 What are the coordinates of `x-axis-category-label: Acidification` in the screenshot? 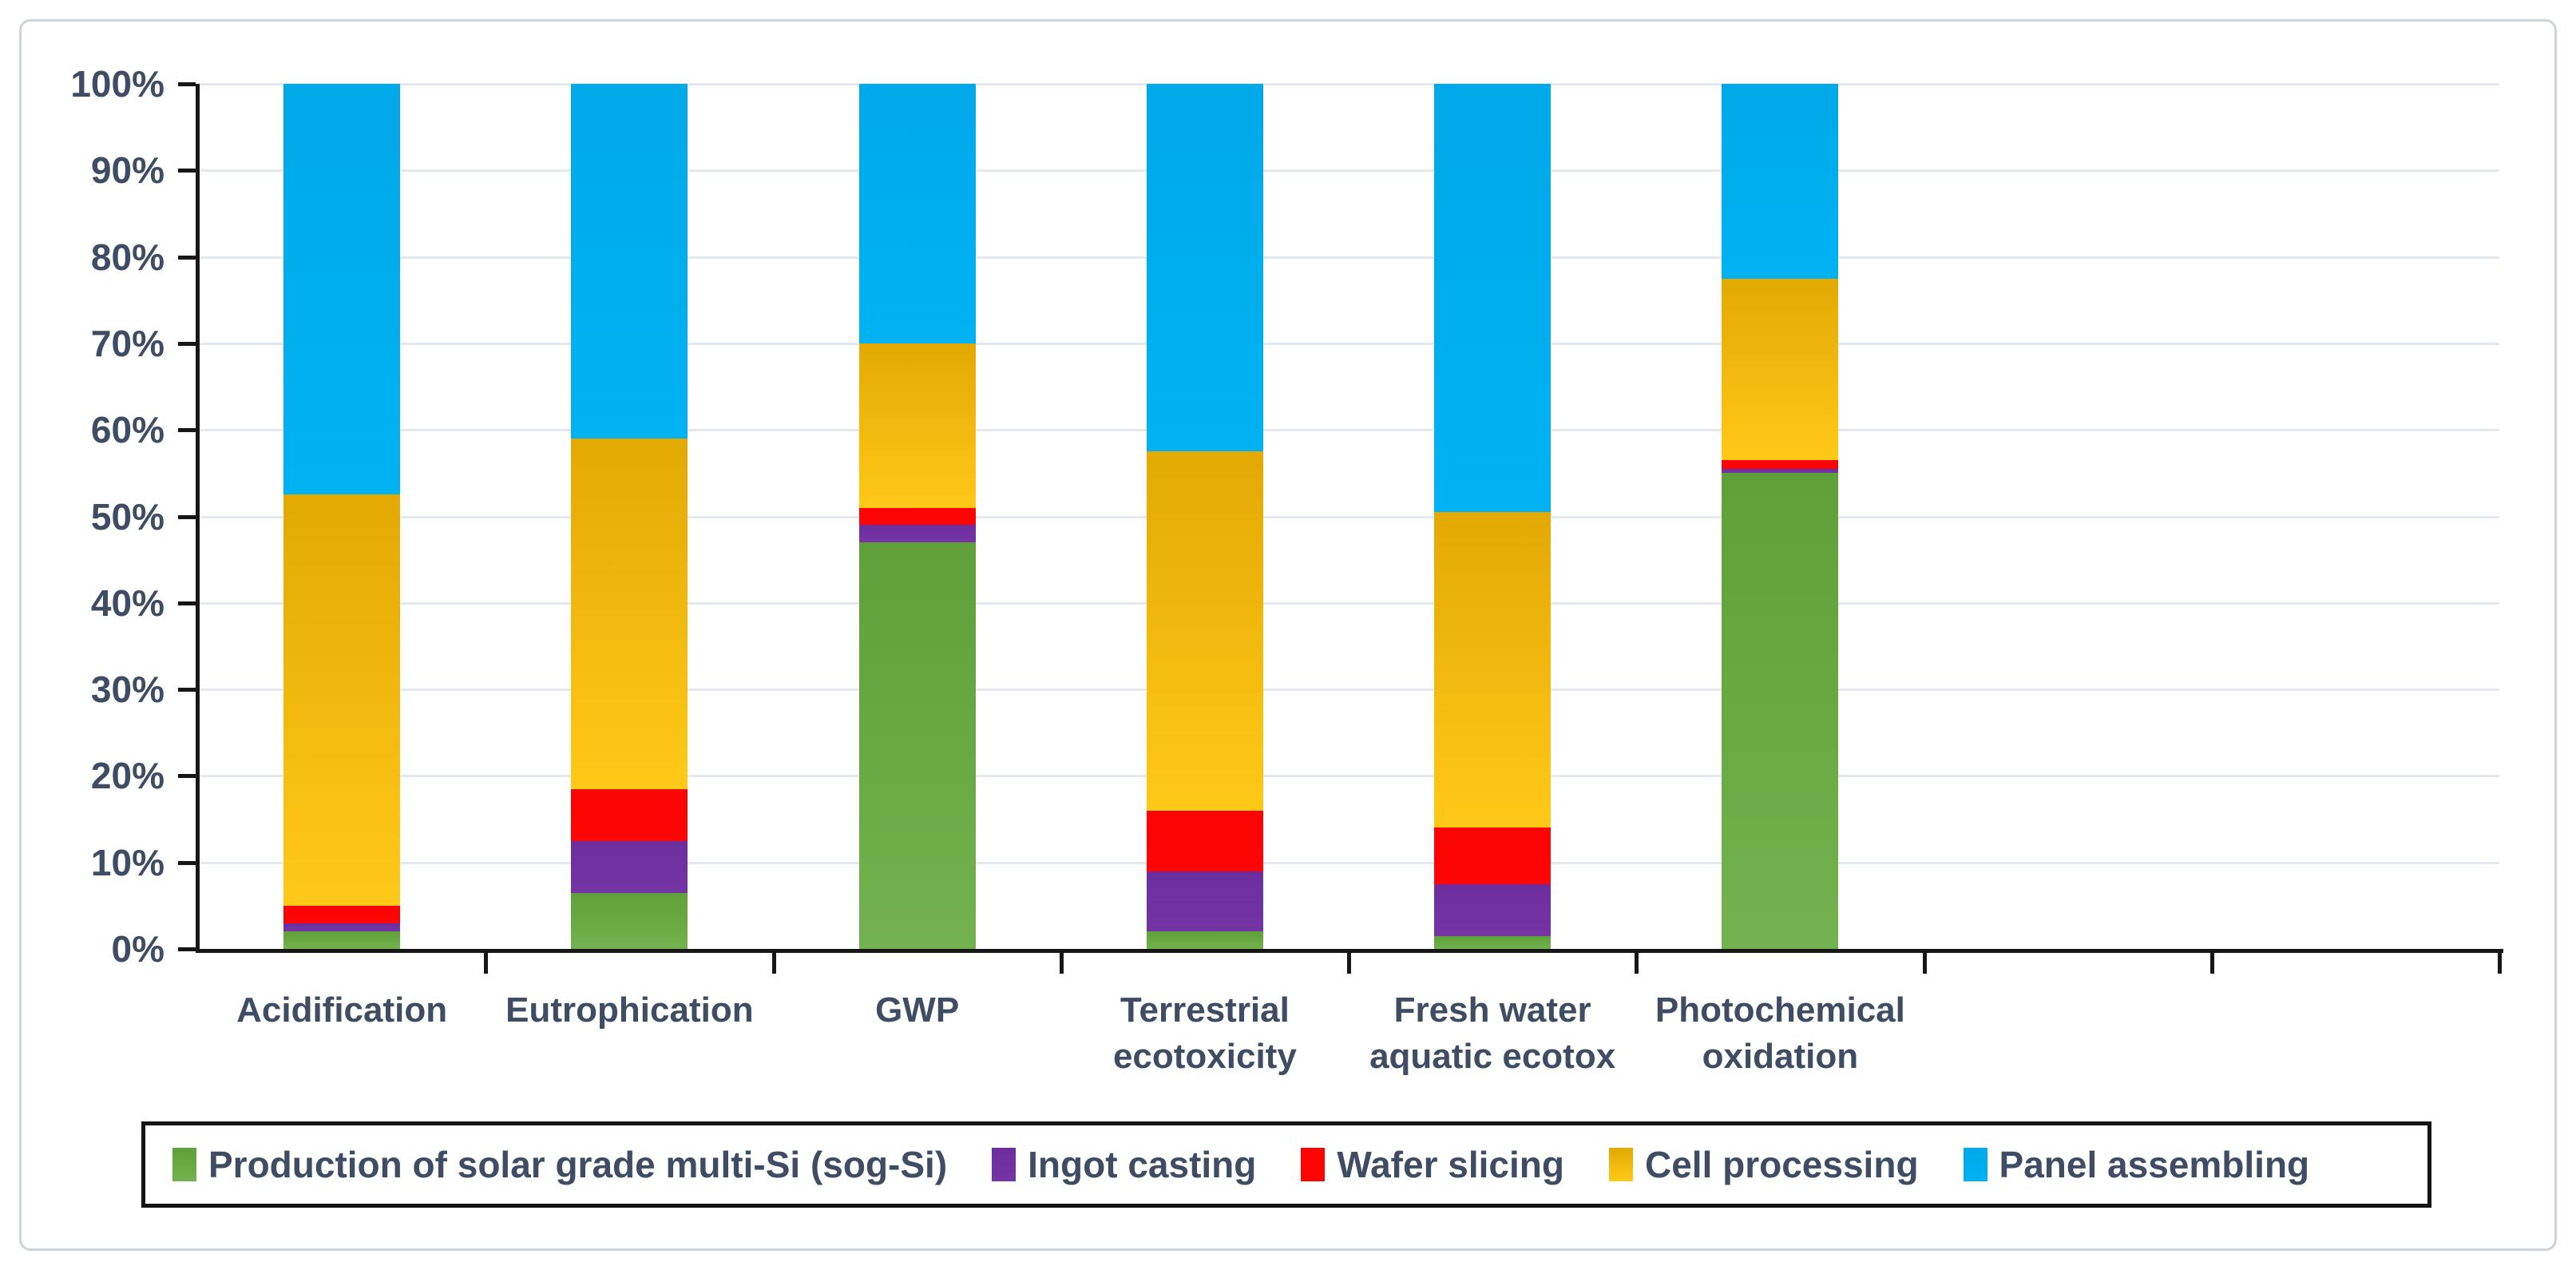 It's located at (341, 1011).